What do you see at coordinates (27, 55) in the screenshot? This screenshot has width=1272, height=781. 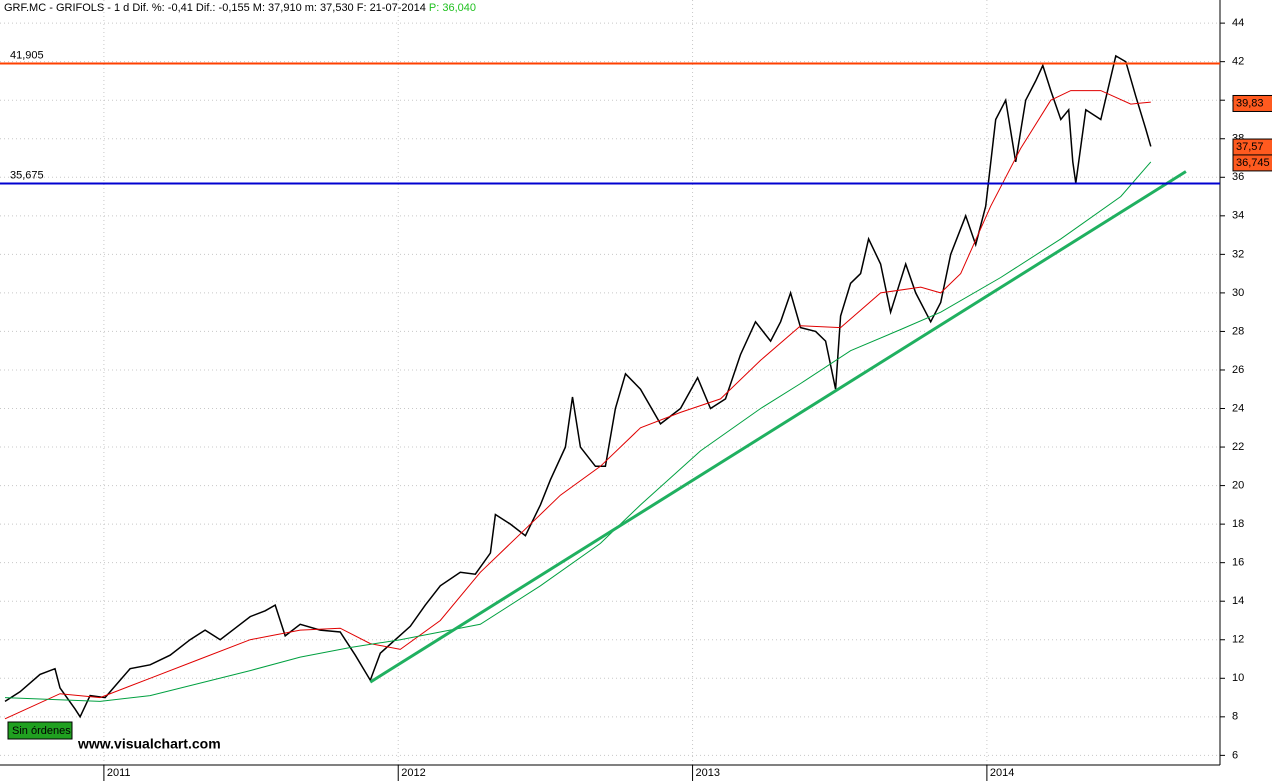 I see `level-label: 41,905` at bounding box center [27, 55].